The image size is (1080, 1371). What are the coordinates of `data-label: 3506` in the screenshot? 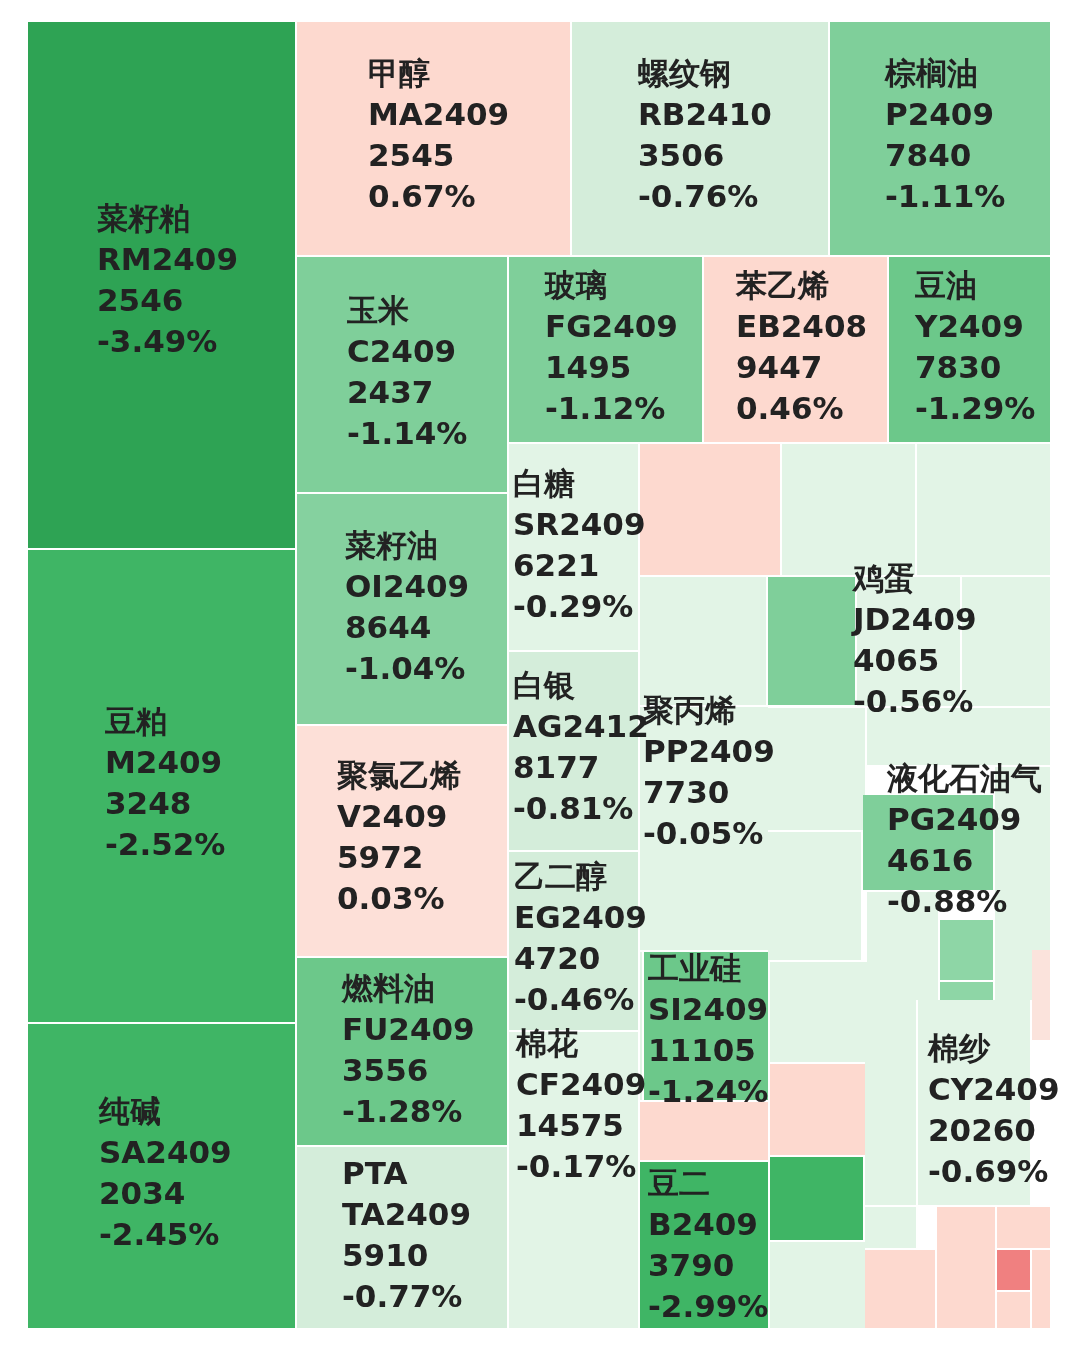 It's located at (681, 154).